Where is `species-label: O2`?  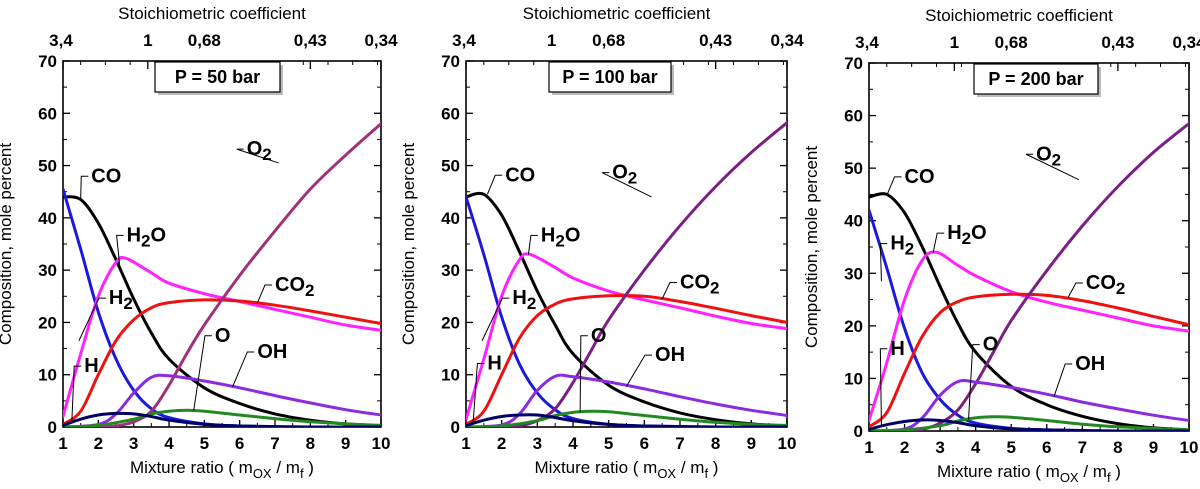
species-label: O2 is located at coordinates (259, 151).